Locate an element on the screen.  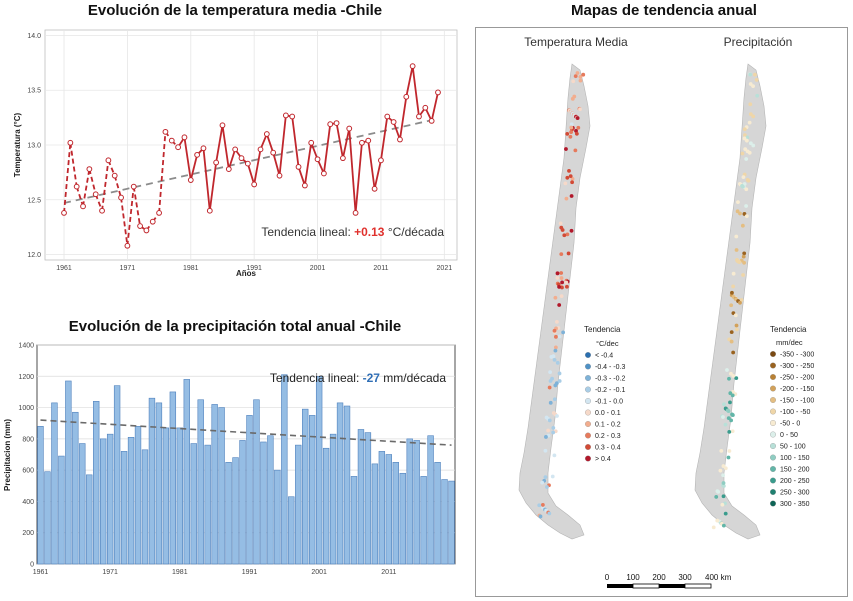
temperature-series-line is located at coordinates (251, 155).